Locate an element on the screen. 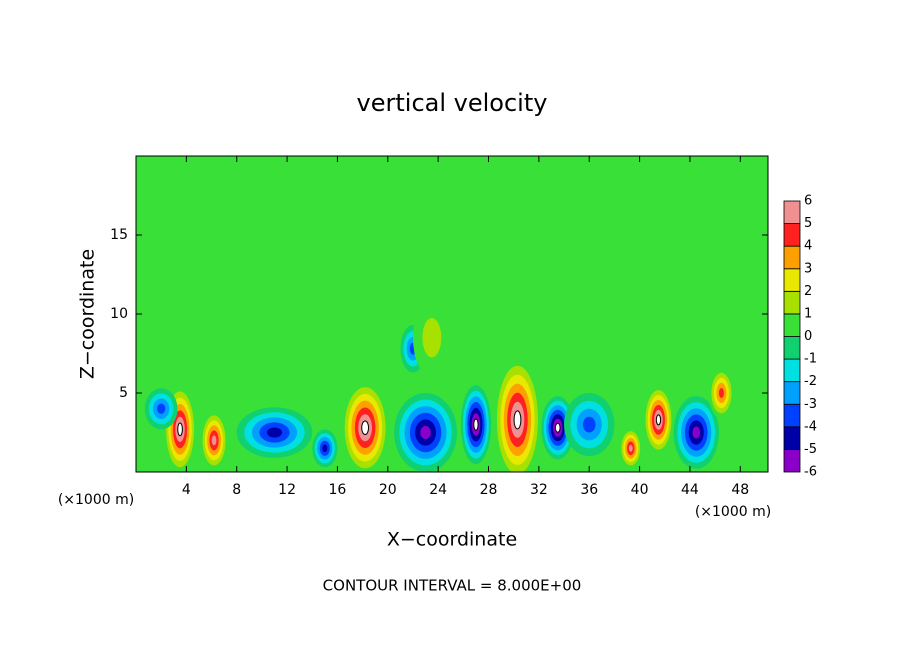  colorbar-label: -5 is located at coordinates (810, 449).